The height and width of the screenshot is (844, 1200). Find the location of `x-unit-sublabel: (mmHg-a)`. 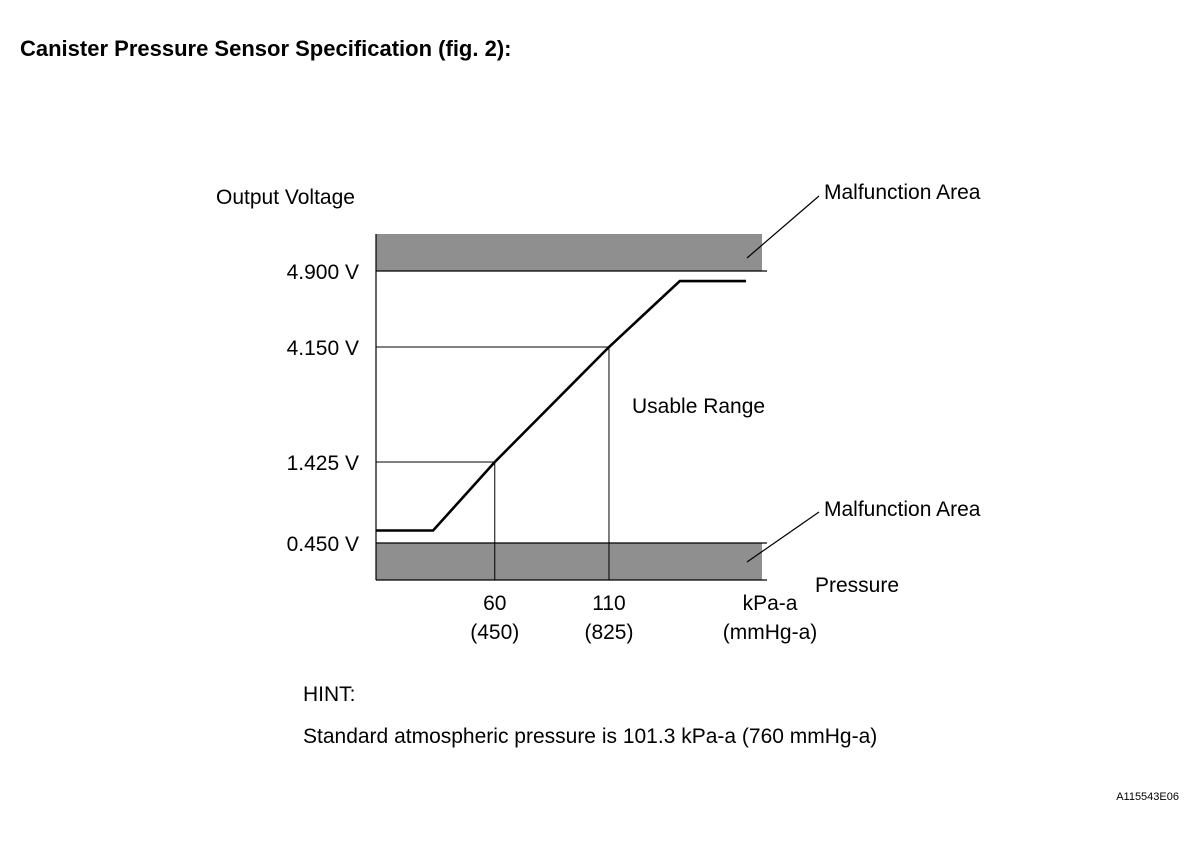

x-unit-sublabel: (mmHg-a) is located at coordinates (770, 632).